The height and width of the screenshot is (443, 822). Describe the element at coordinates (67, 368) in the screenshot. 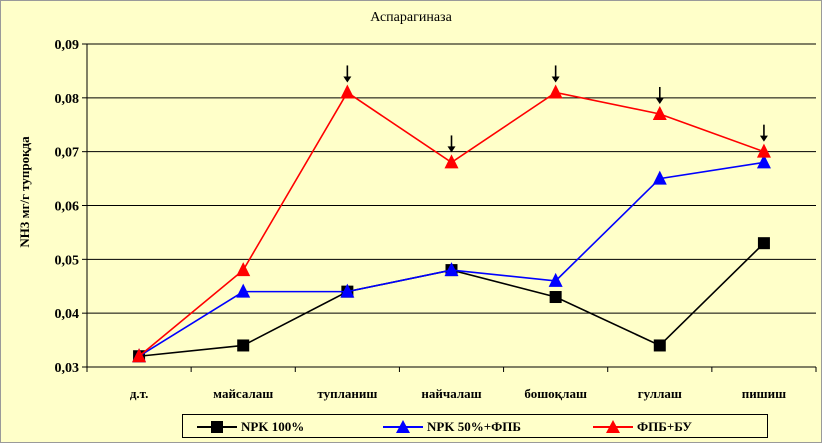

I see `y-tick-label: 0,03` at that location.